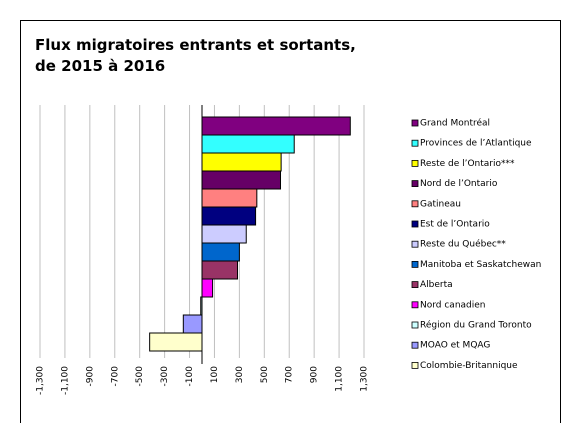  What do you see at coordinates (476, 144) in the screenshot?
I see `legend-label: Provinces de l’Atlantique` at bounding box center [476, 144].